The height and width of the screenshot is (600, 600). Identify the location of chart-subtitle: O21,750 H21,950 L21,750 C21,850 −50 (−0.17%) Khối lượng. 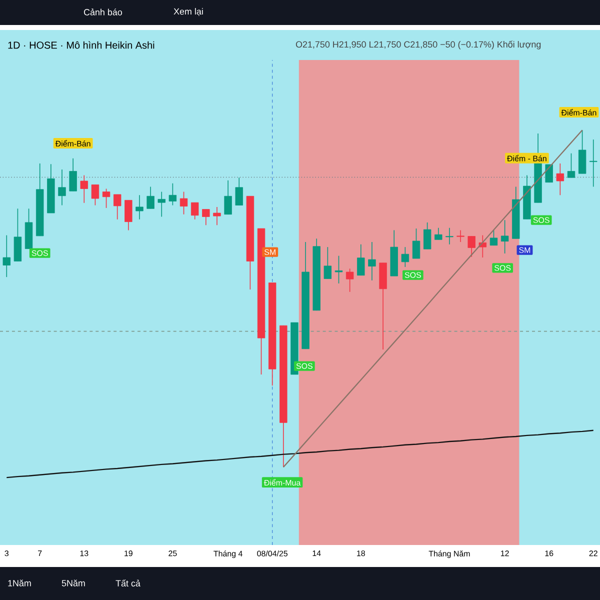
(418, 45).